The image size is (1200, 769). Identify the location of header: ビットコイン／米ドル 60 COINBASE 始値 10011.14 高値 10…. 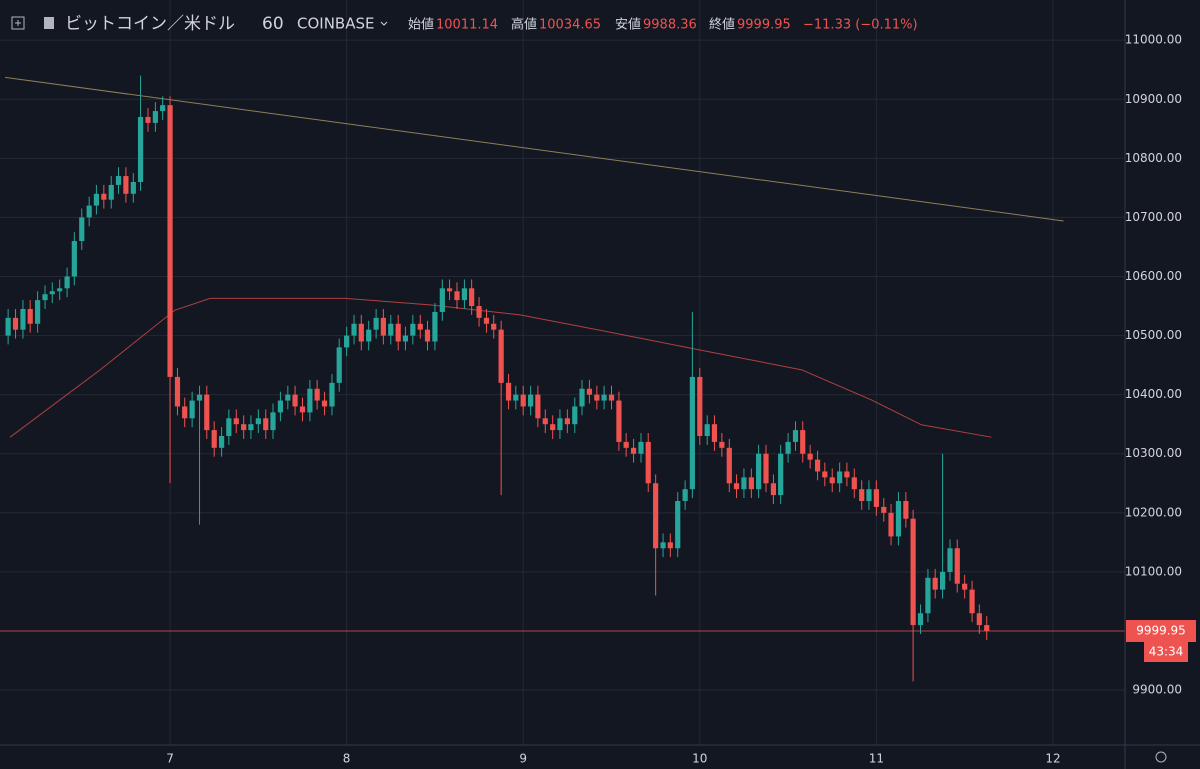
(464, 24).